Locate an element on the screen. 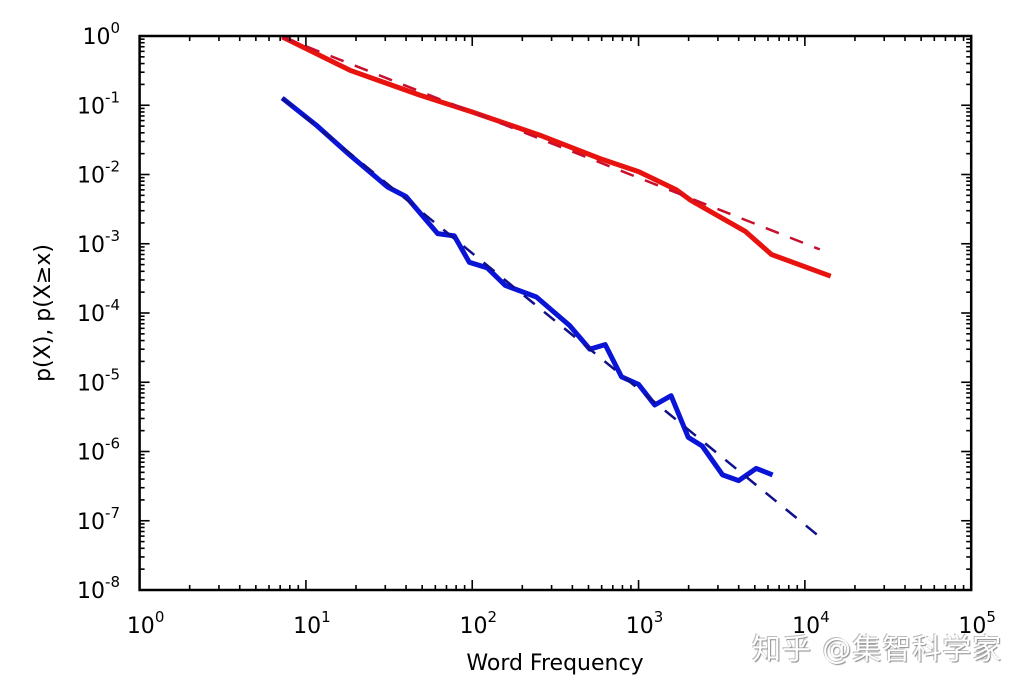 The width and height of the screenshot is (1029, 687). x-tick-label: 10¹ is located at coordinates (312, 623).